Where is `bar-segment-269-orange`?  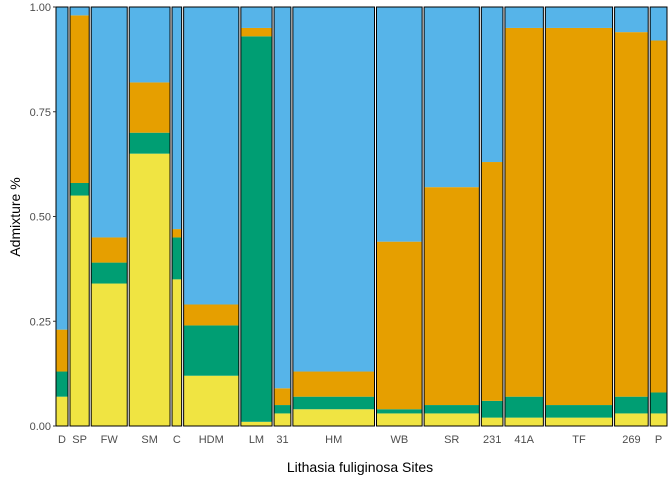 bar-segment-269-orange is located at coordinates (631, 214).